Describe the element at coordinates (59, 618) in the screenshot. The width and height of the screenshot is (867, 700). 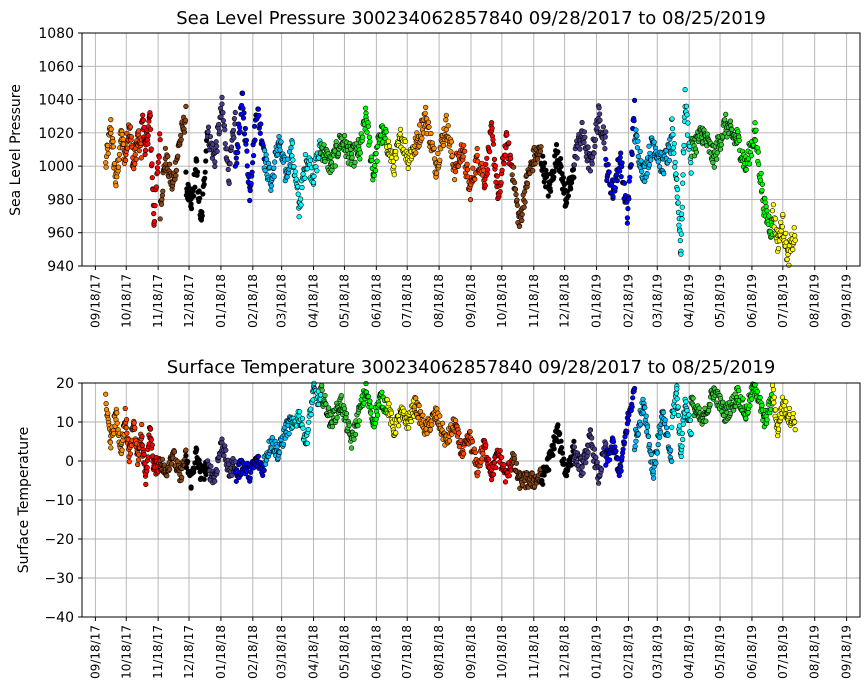
I see `y-tick-label: −40` at that location.